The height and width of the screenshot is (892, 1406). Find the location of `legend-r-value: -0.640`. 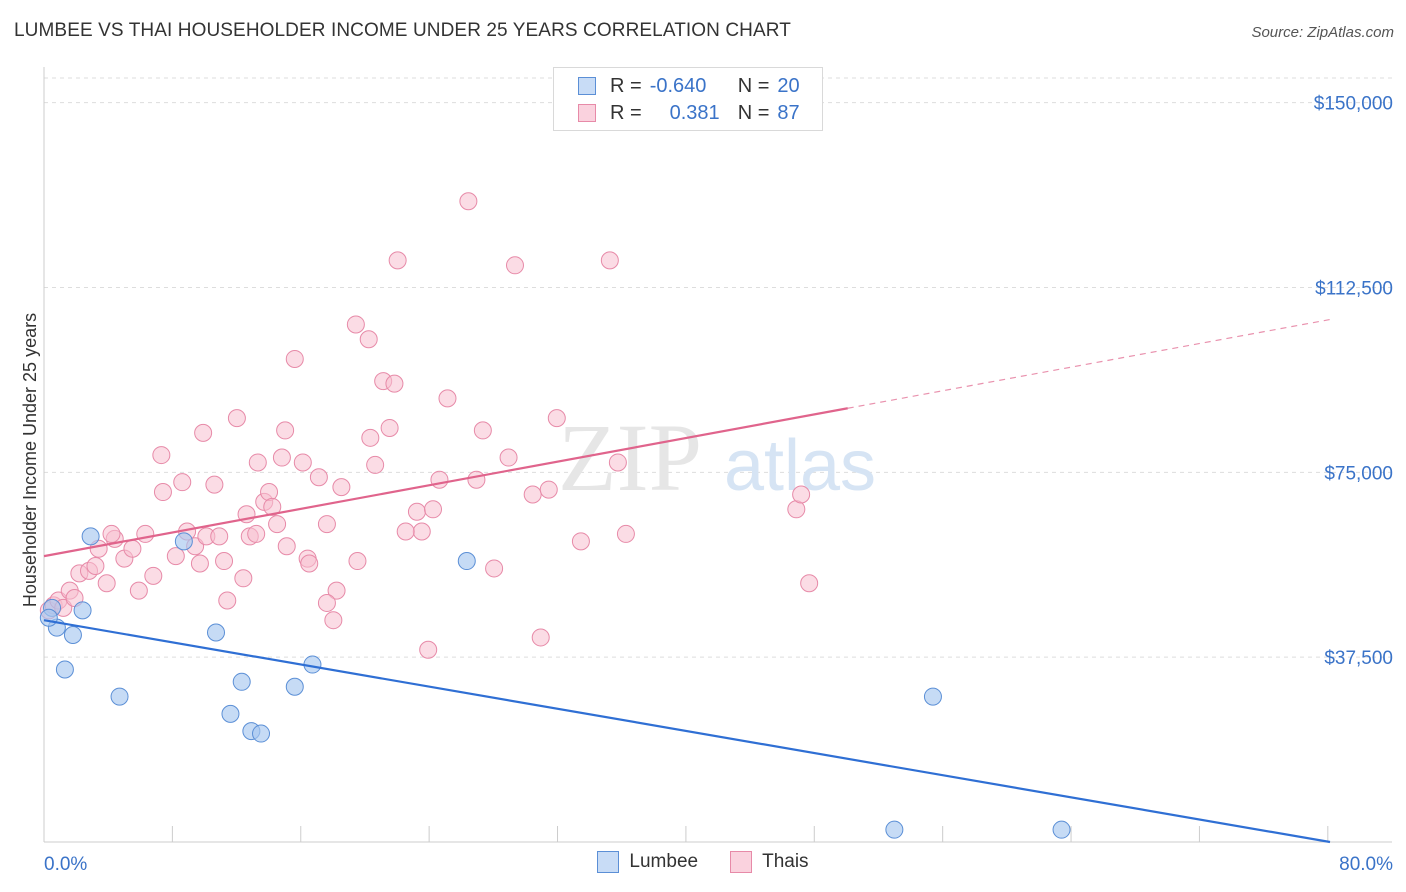

legend-r-value: -0.640 is located at coordinates (678, 85).